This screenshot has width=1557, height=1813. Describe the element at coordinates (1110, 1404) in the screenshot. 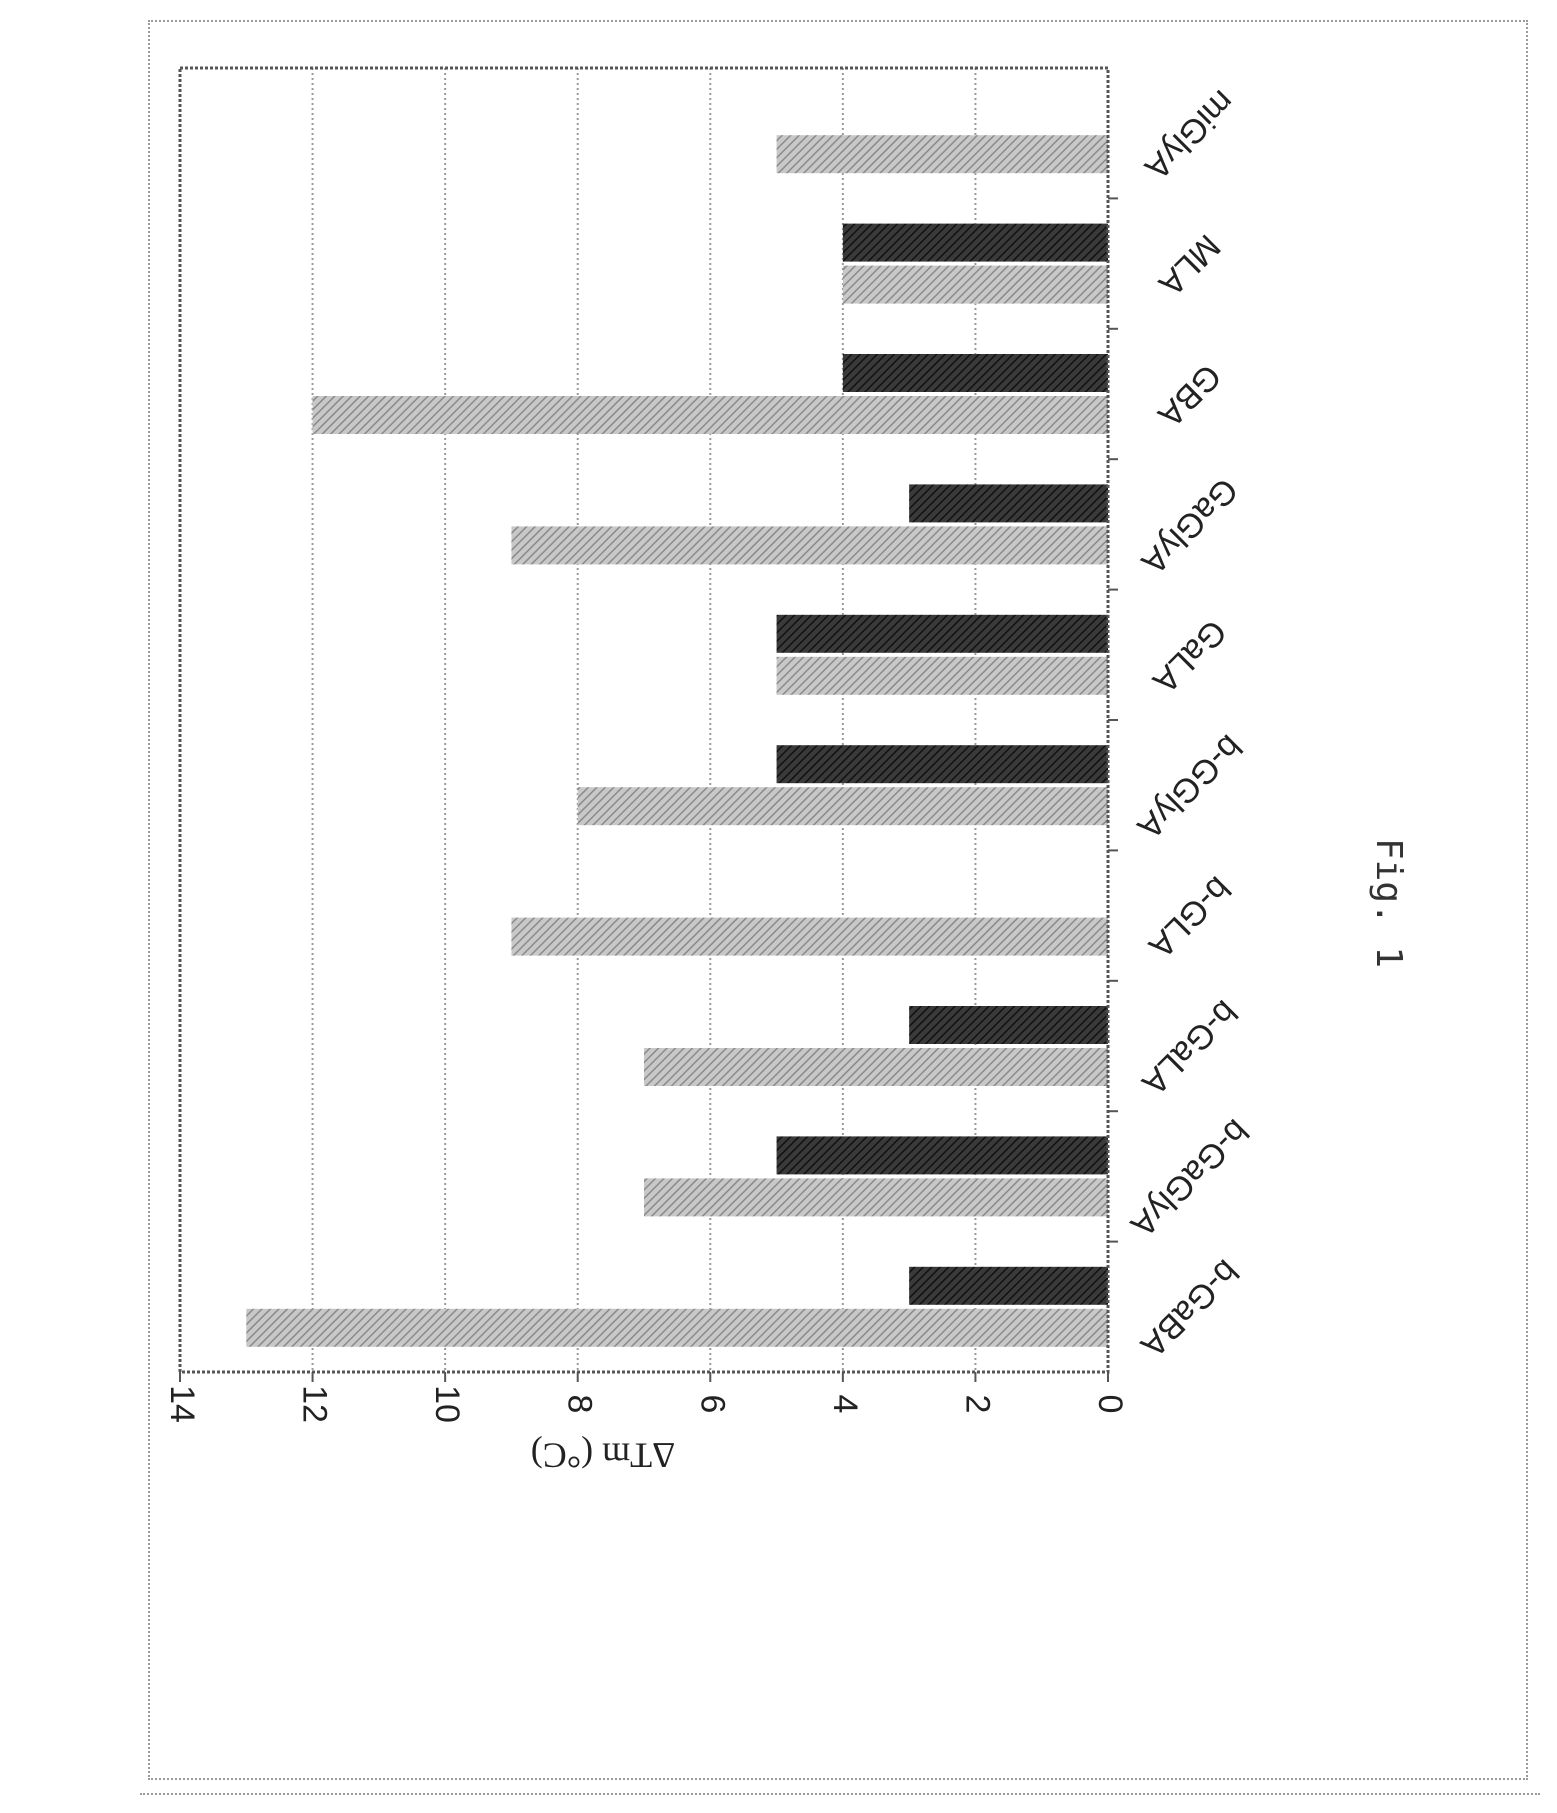

I see `value-tick-label-0: 0` at that location.